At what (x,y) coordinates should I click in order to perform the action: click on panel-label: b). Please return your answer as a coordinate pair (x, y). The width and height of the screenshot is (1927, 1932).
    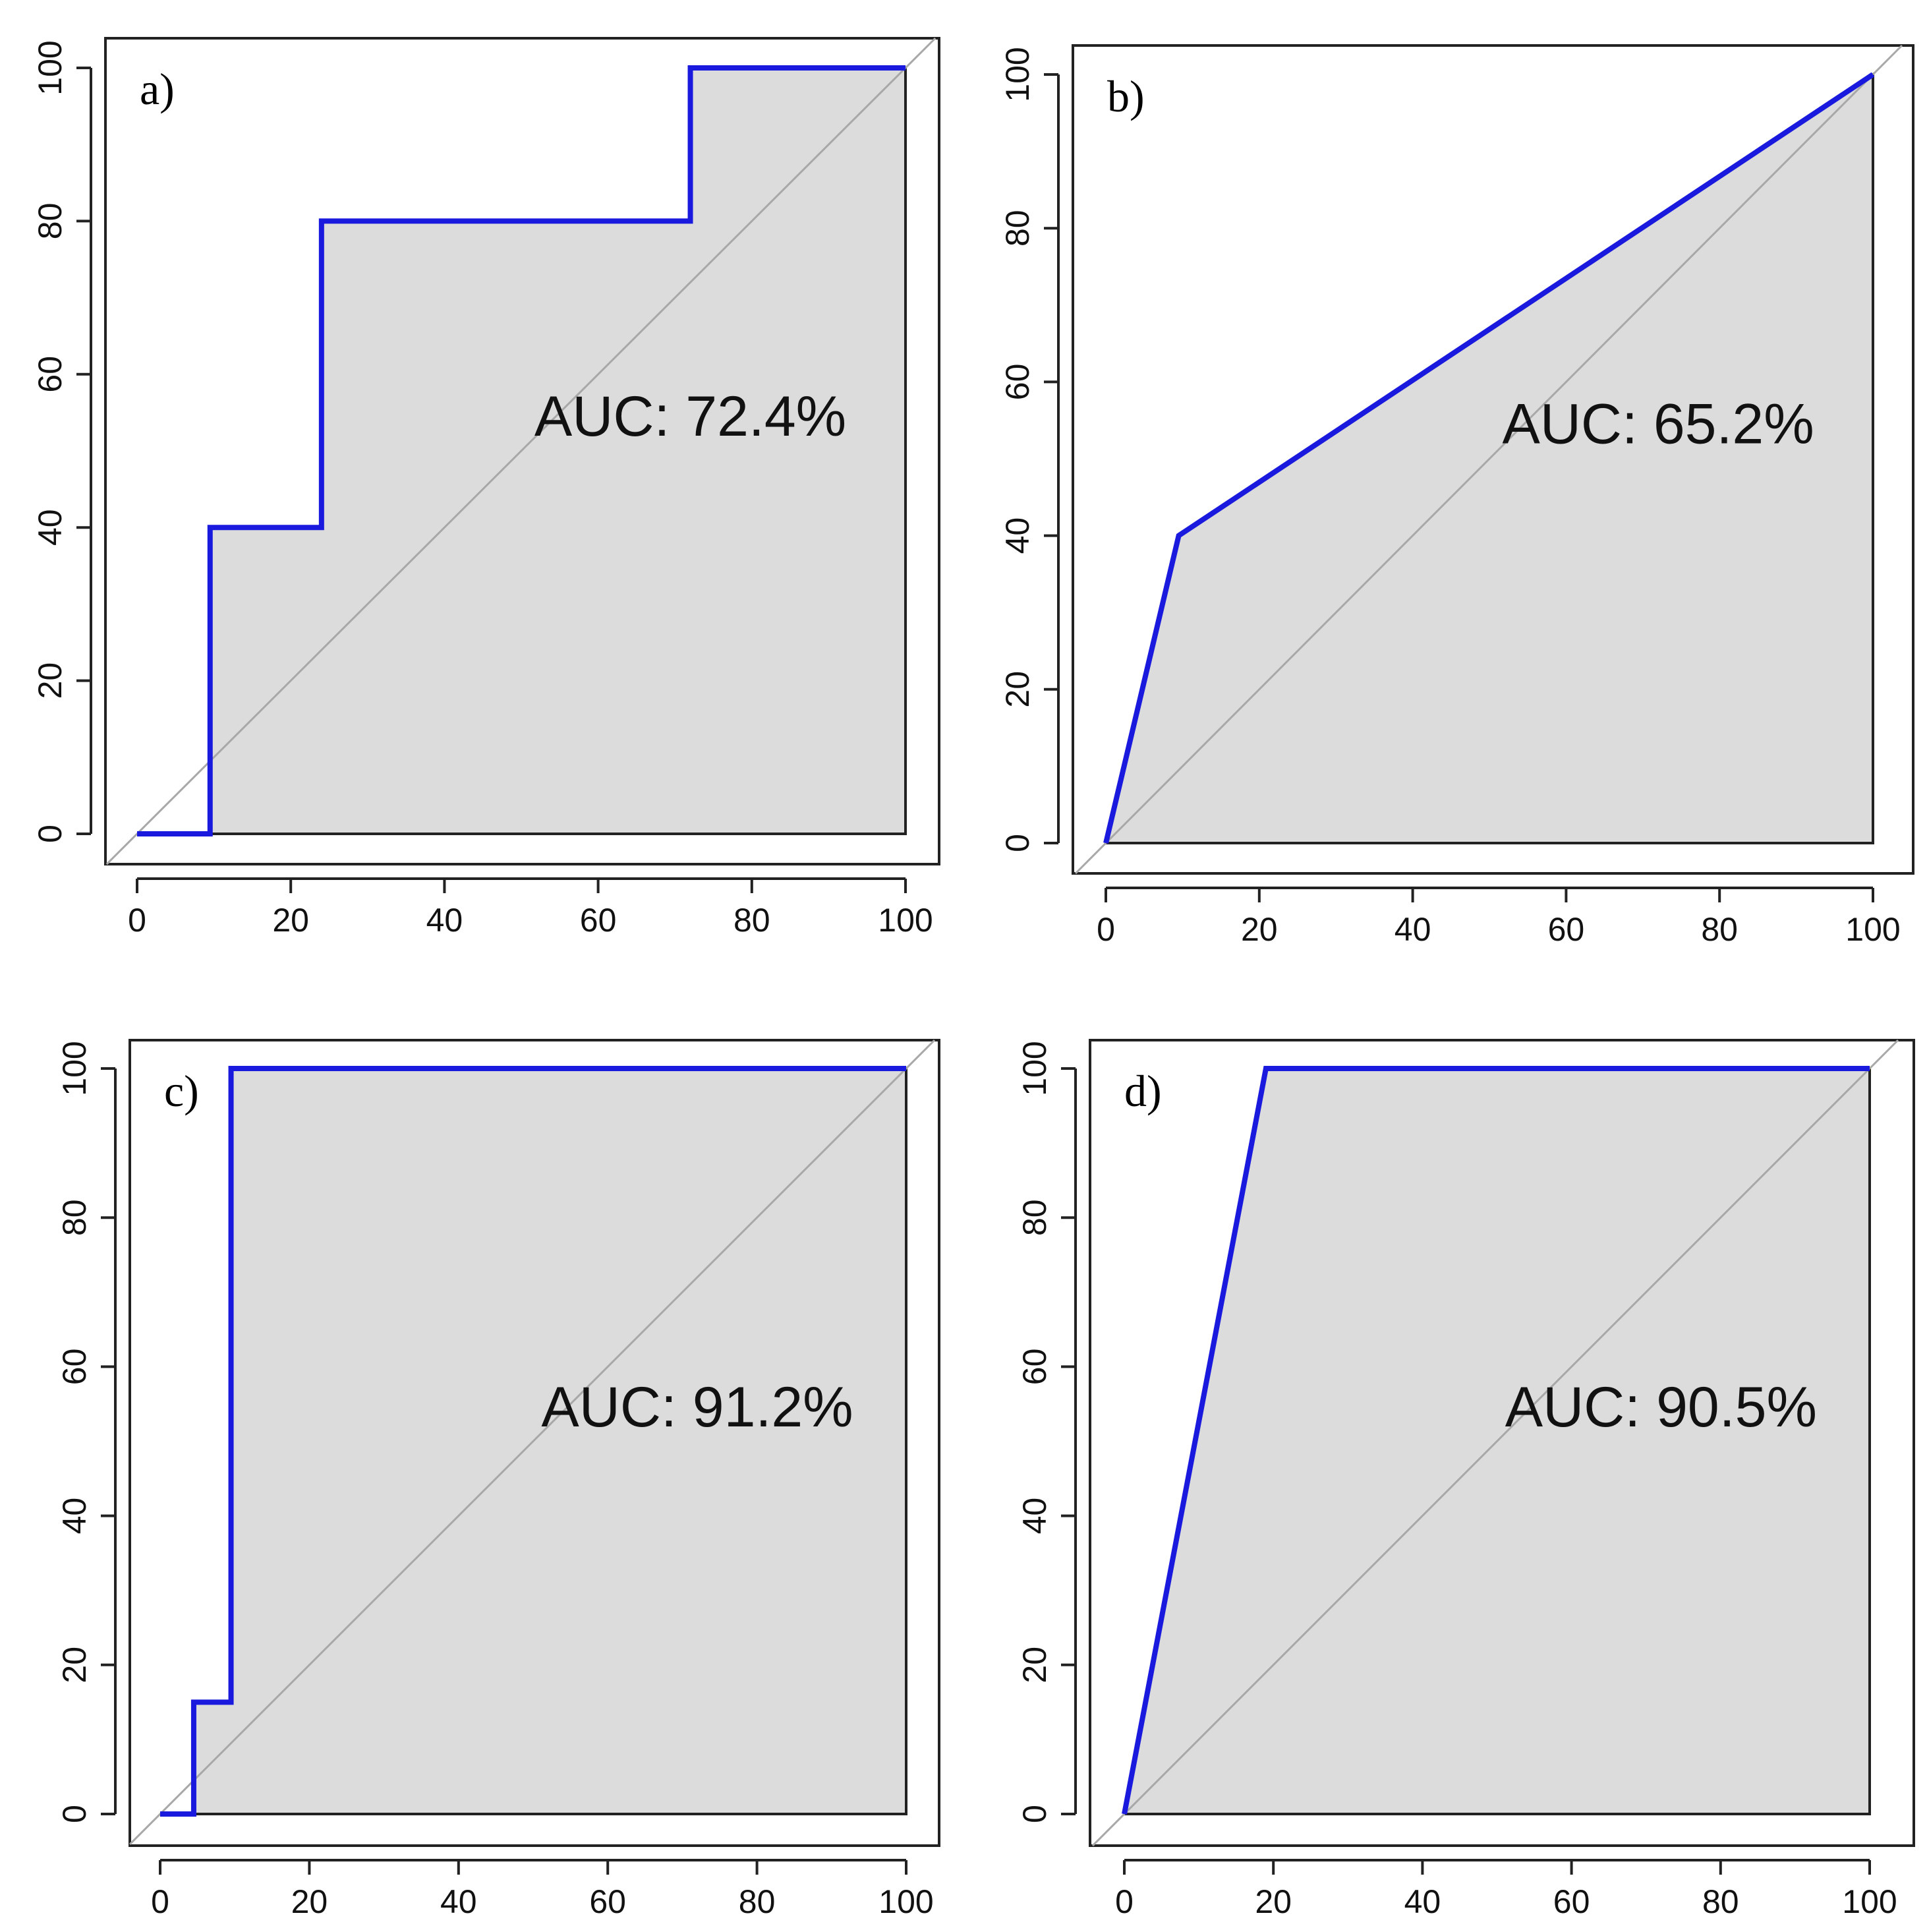
    Looking at the image, I should click on (1126, 96).